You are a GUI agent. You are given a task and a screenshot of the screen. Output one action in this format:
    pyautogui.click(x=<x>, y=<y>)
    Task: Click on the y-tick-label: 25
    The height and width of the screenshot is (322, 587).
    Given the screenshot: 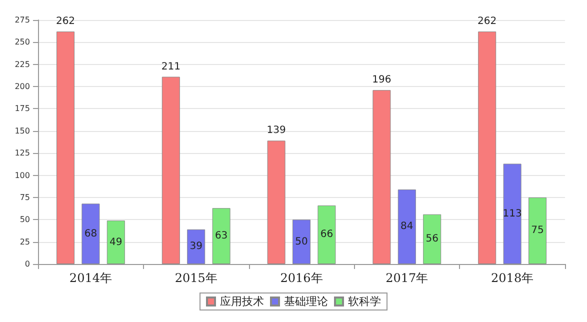 What is the action you would take?
    pyautogui.click(x=25, y=241)
    